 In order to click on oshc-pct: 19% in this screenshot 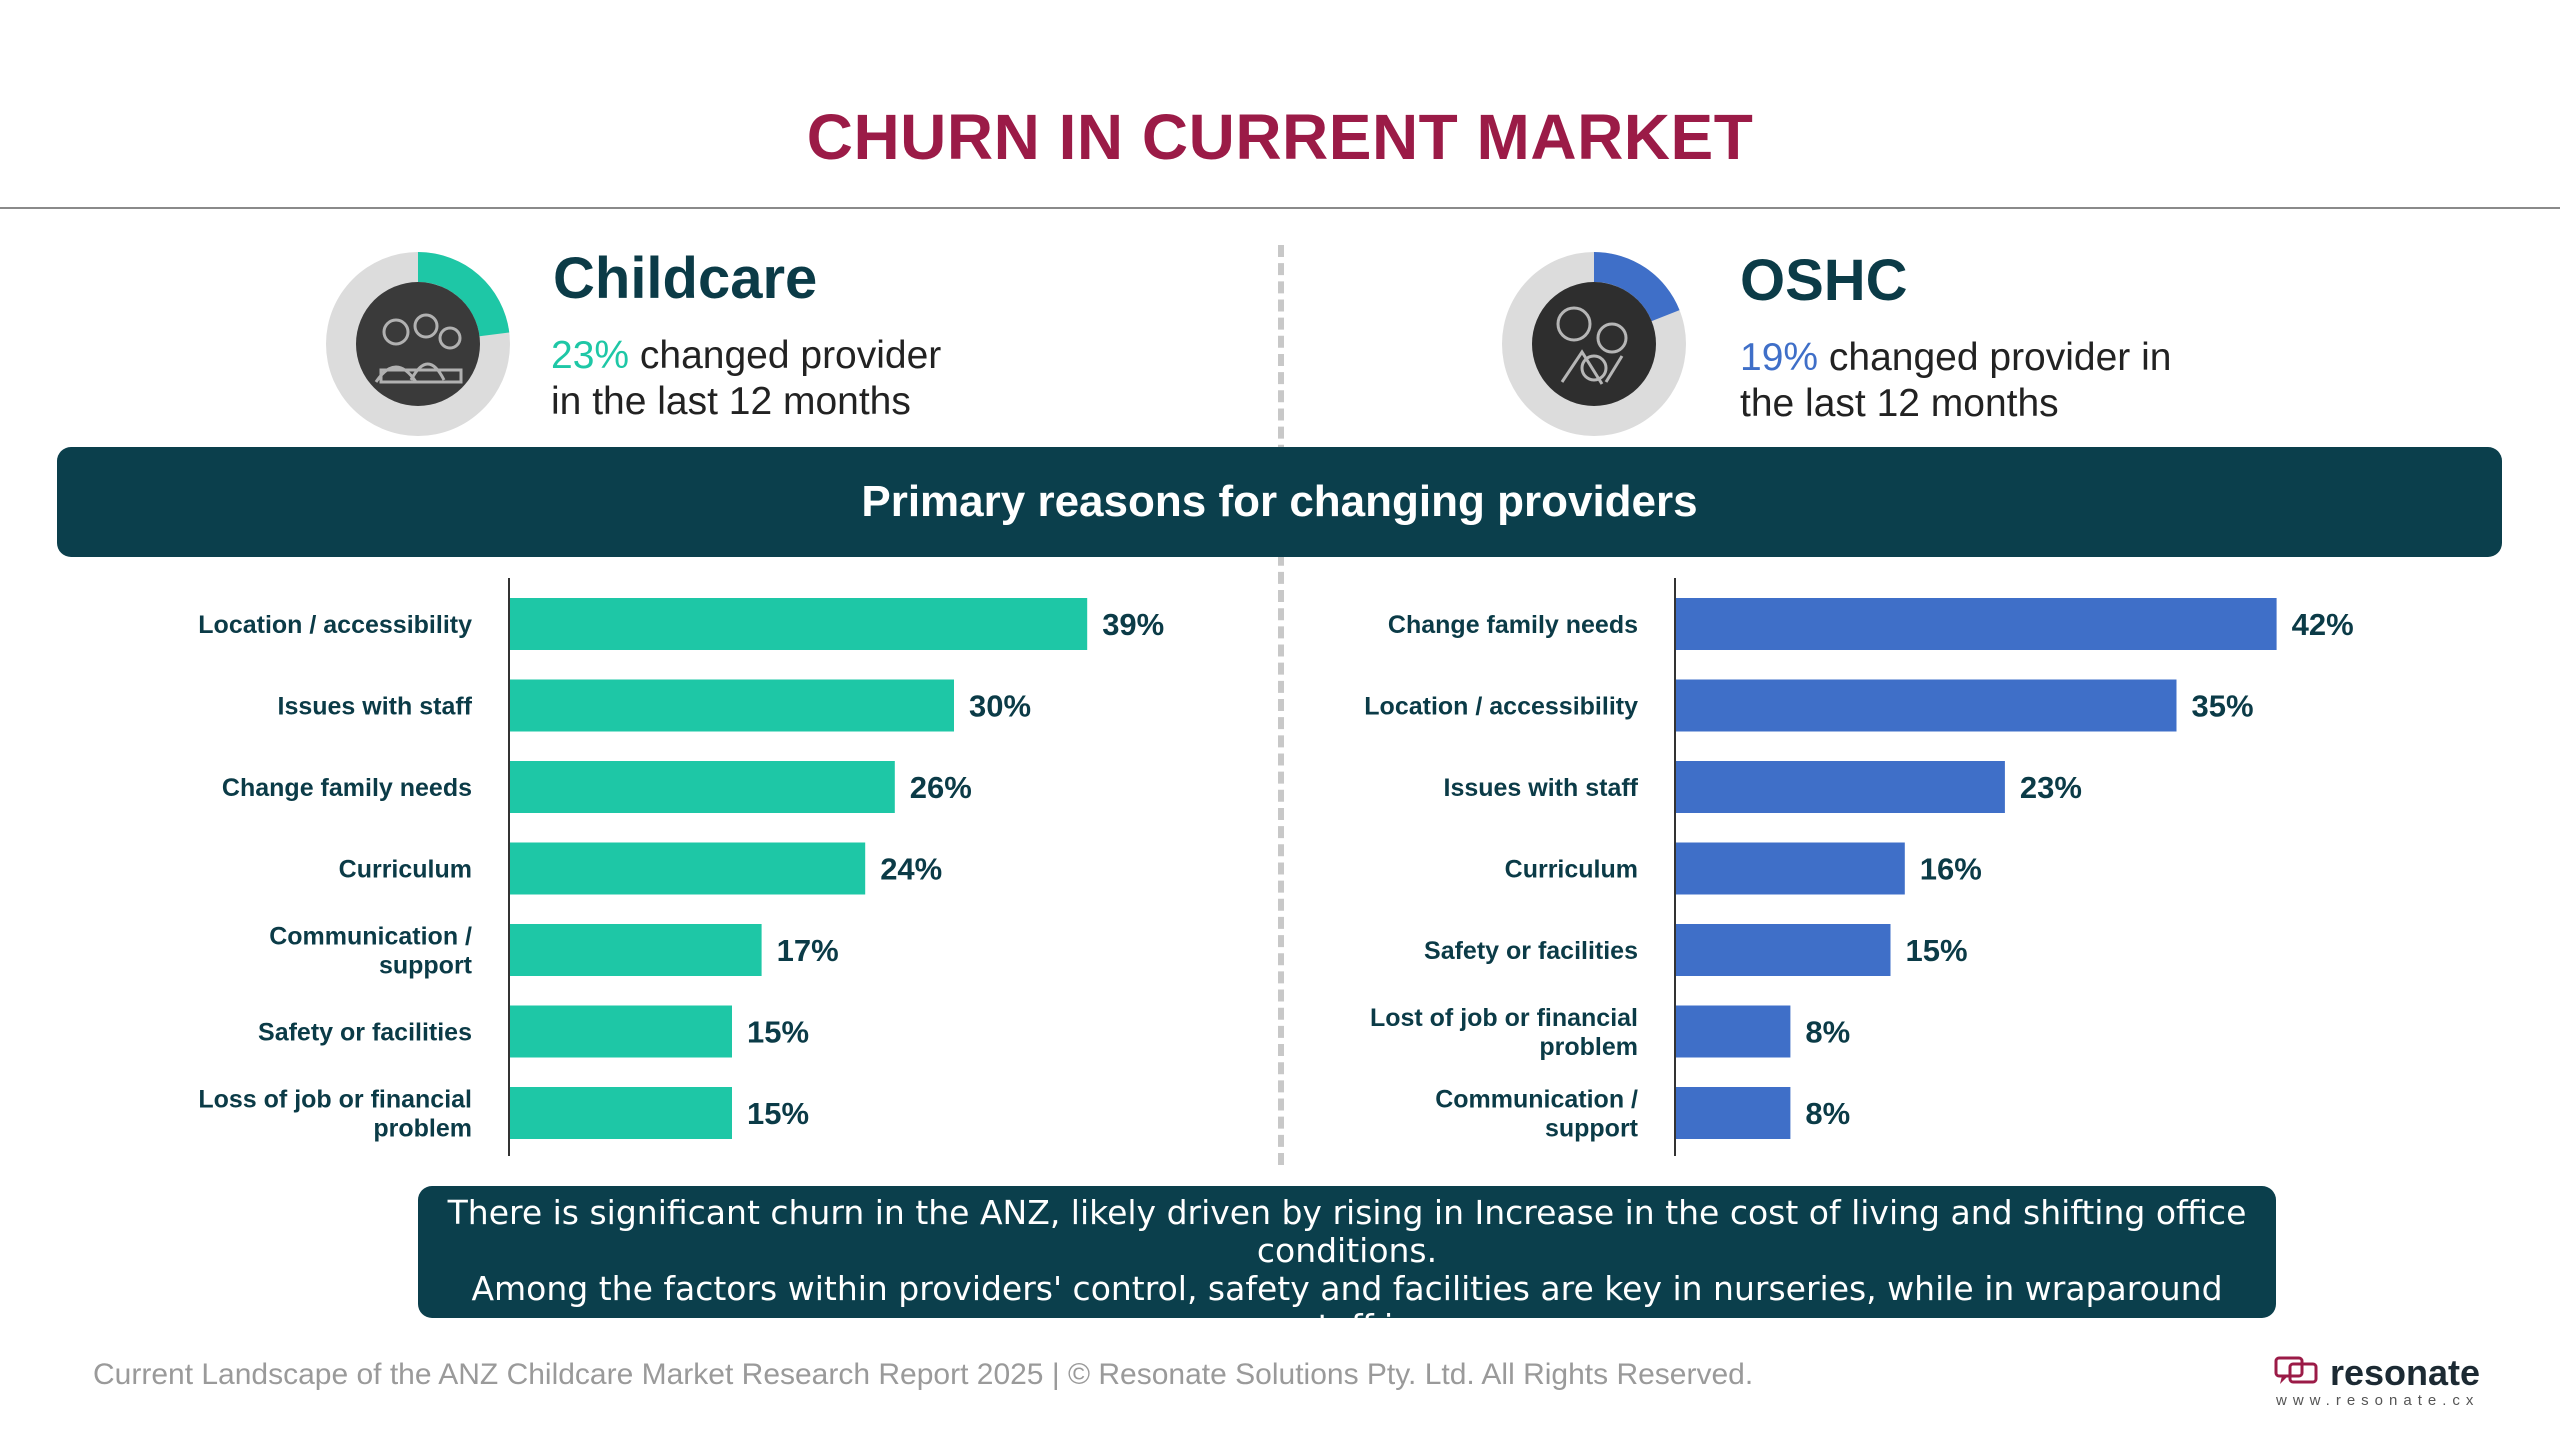, I will do `click(1779, 357)`.